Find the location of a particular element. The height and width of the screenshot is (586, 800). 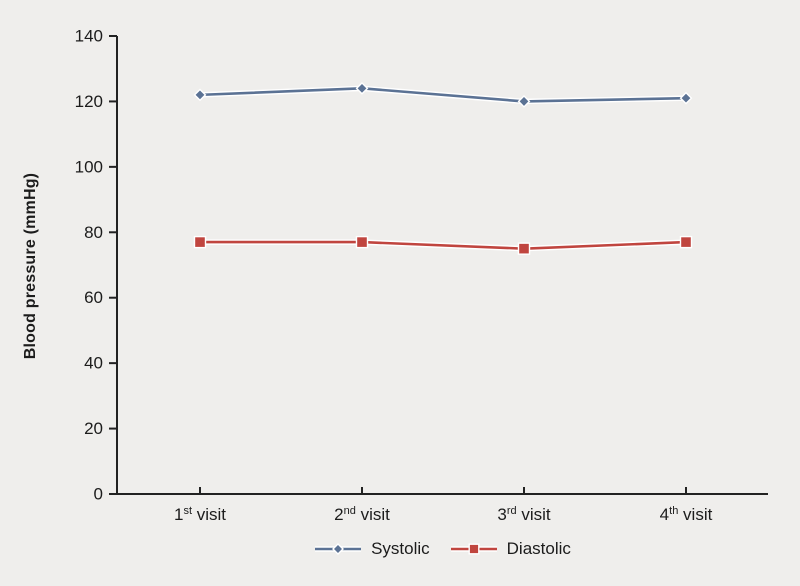

x-tick-label: 4th visit is located at coordinates (686, 514).